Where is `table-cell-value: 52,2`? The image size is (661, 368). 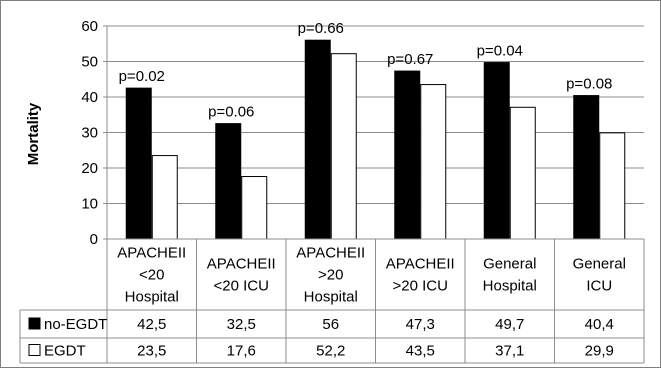 table-cell-value: 52,2 is located at coordinates (330, 351).